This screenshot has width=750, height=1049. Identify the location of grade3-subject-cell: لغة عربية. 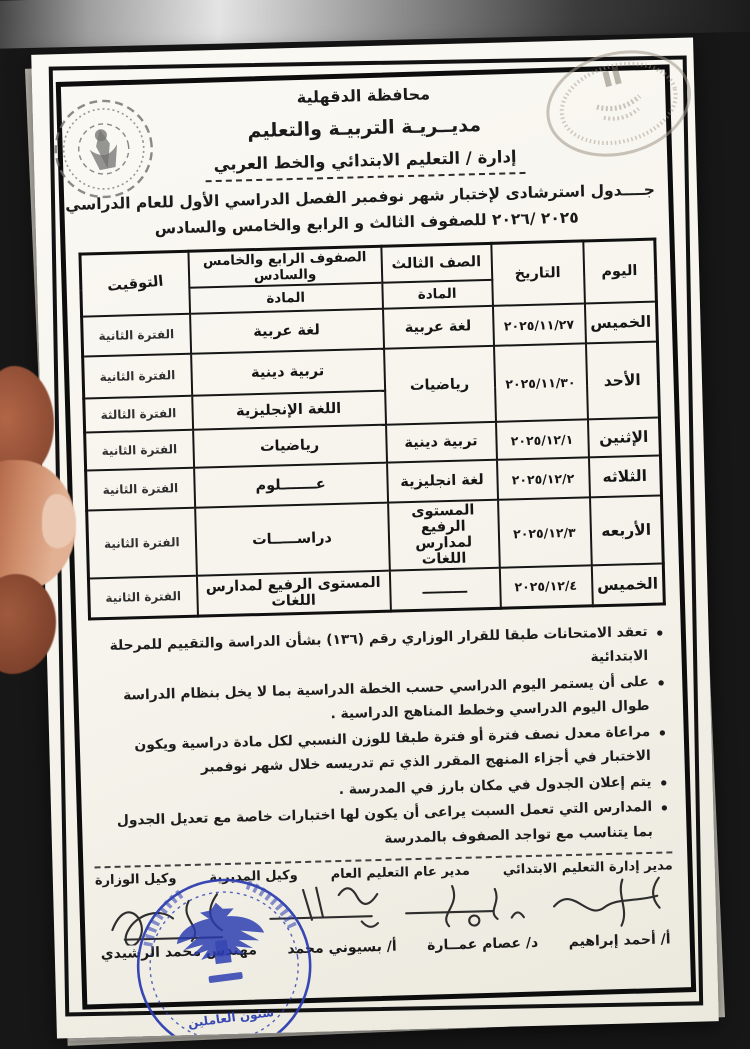
(438, 327).